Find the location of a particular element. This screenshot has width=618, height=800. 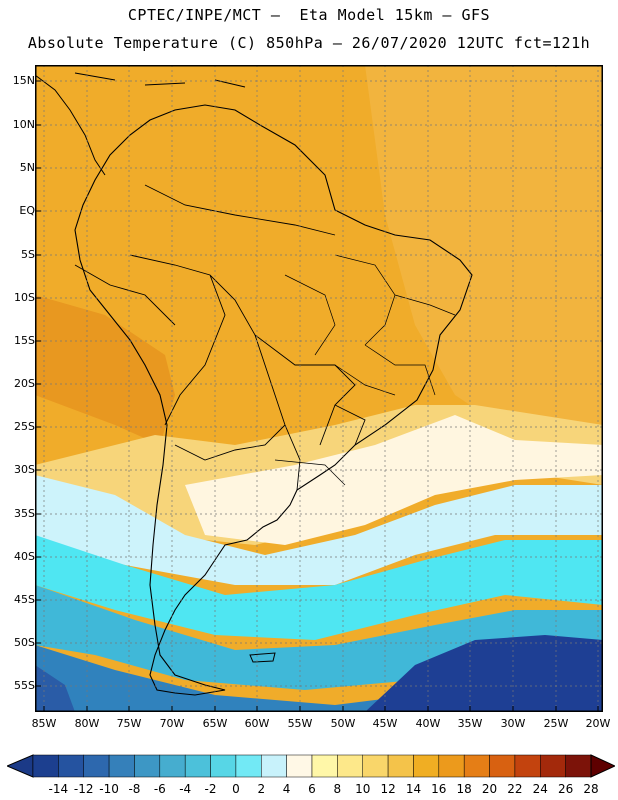

lon-label: 85W is located at coordinates (44, 723).